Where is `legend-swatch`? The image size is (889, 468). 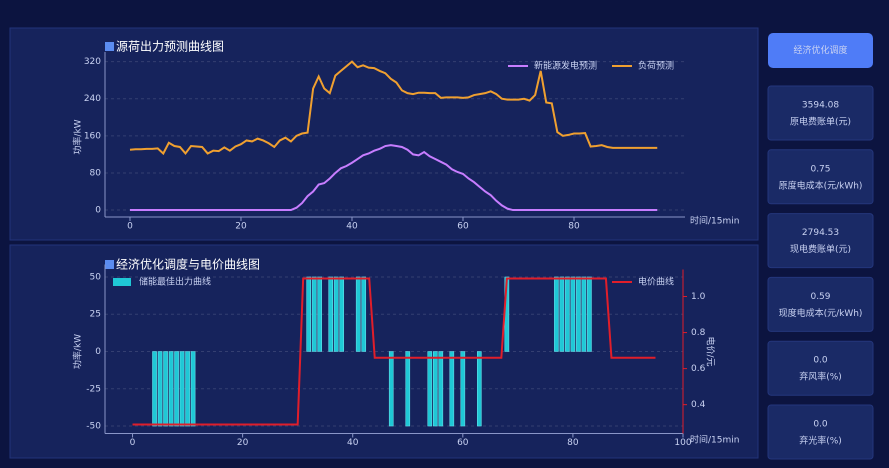 legend-swatch is located at coordinates (122, 282).